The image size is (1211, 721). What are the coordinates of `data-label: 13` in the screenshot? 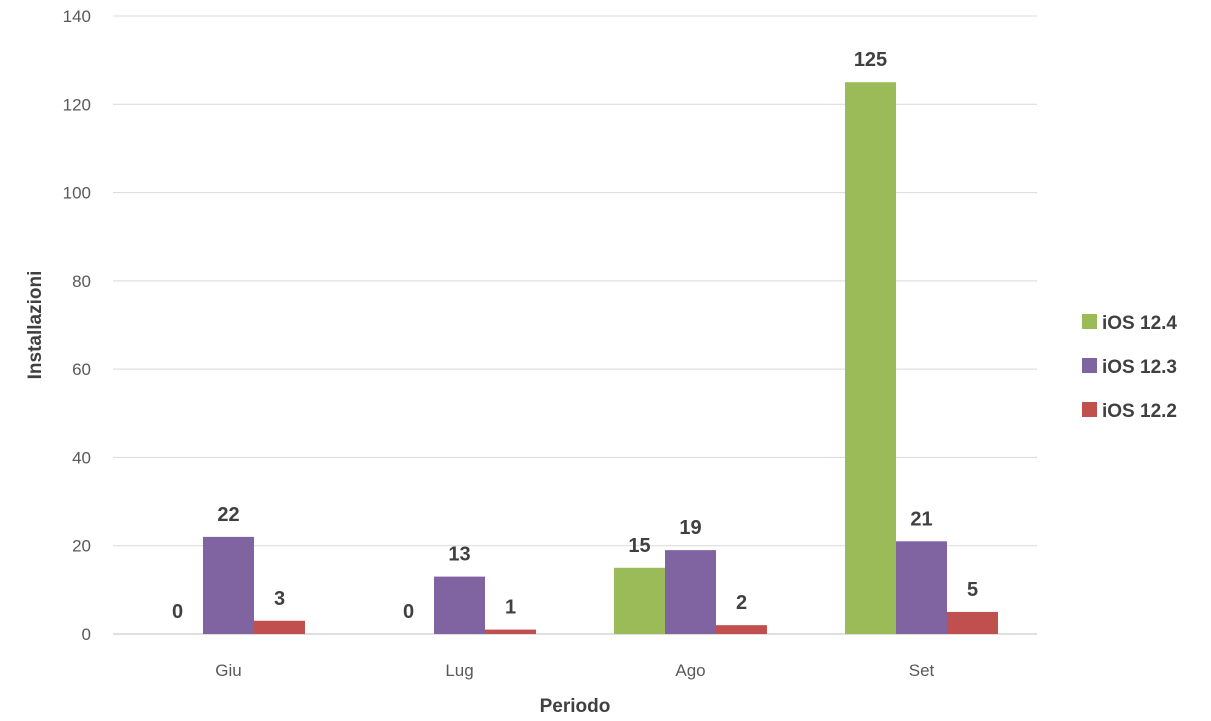 It's located at (459, 555).